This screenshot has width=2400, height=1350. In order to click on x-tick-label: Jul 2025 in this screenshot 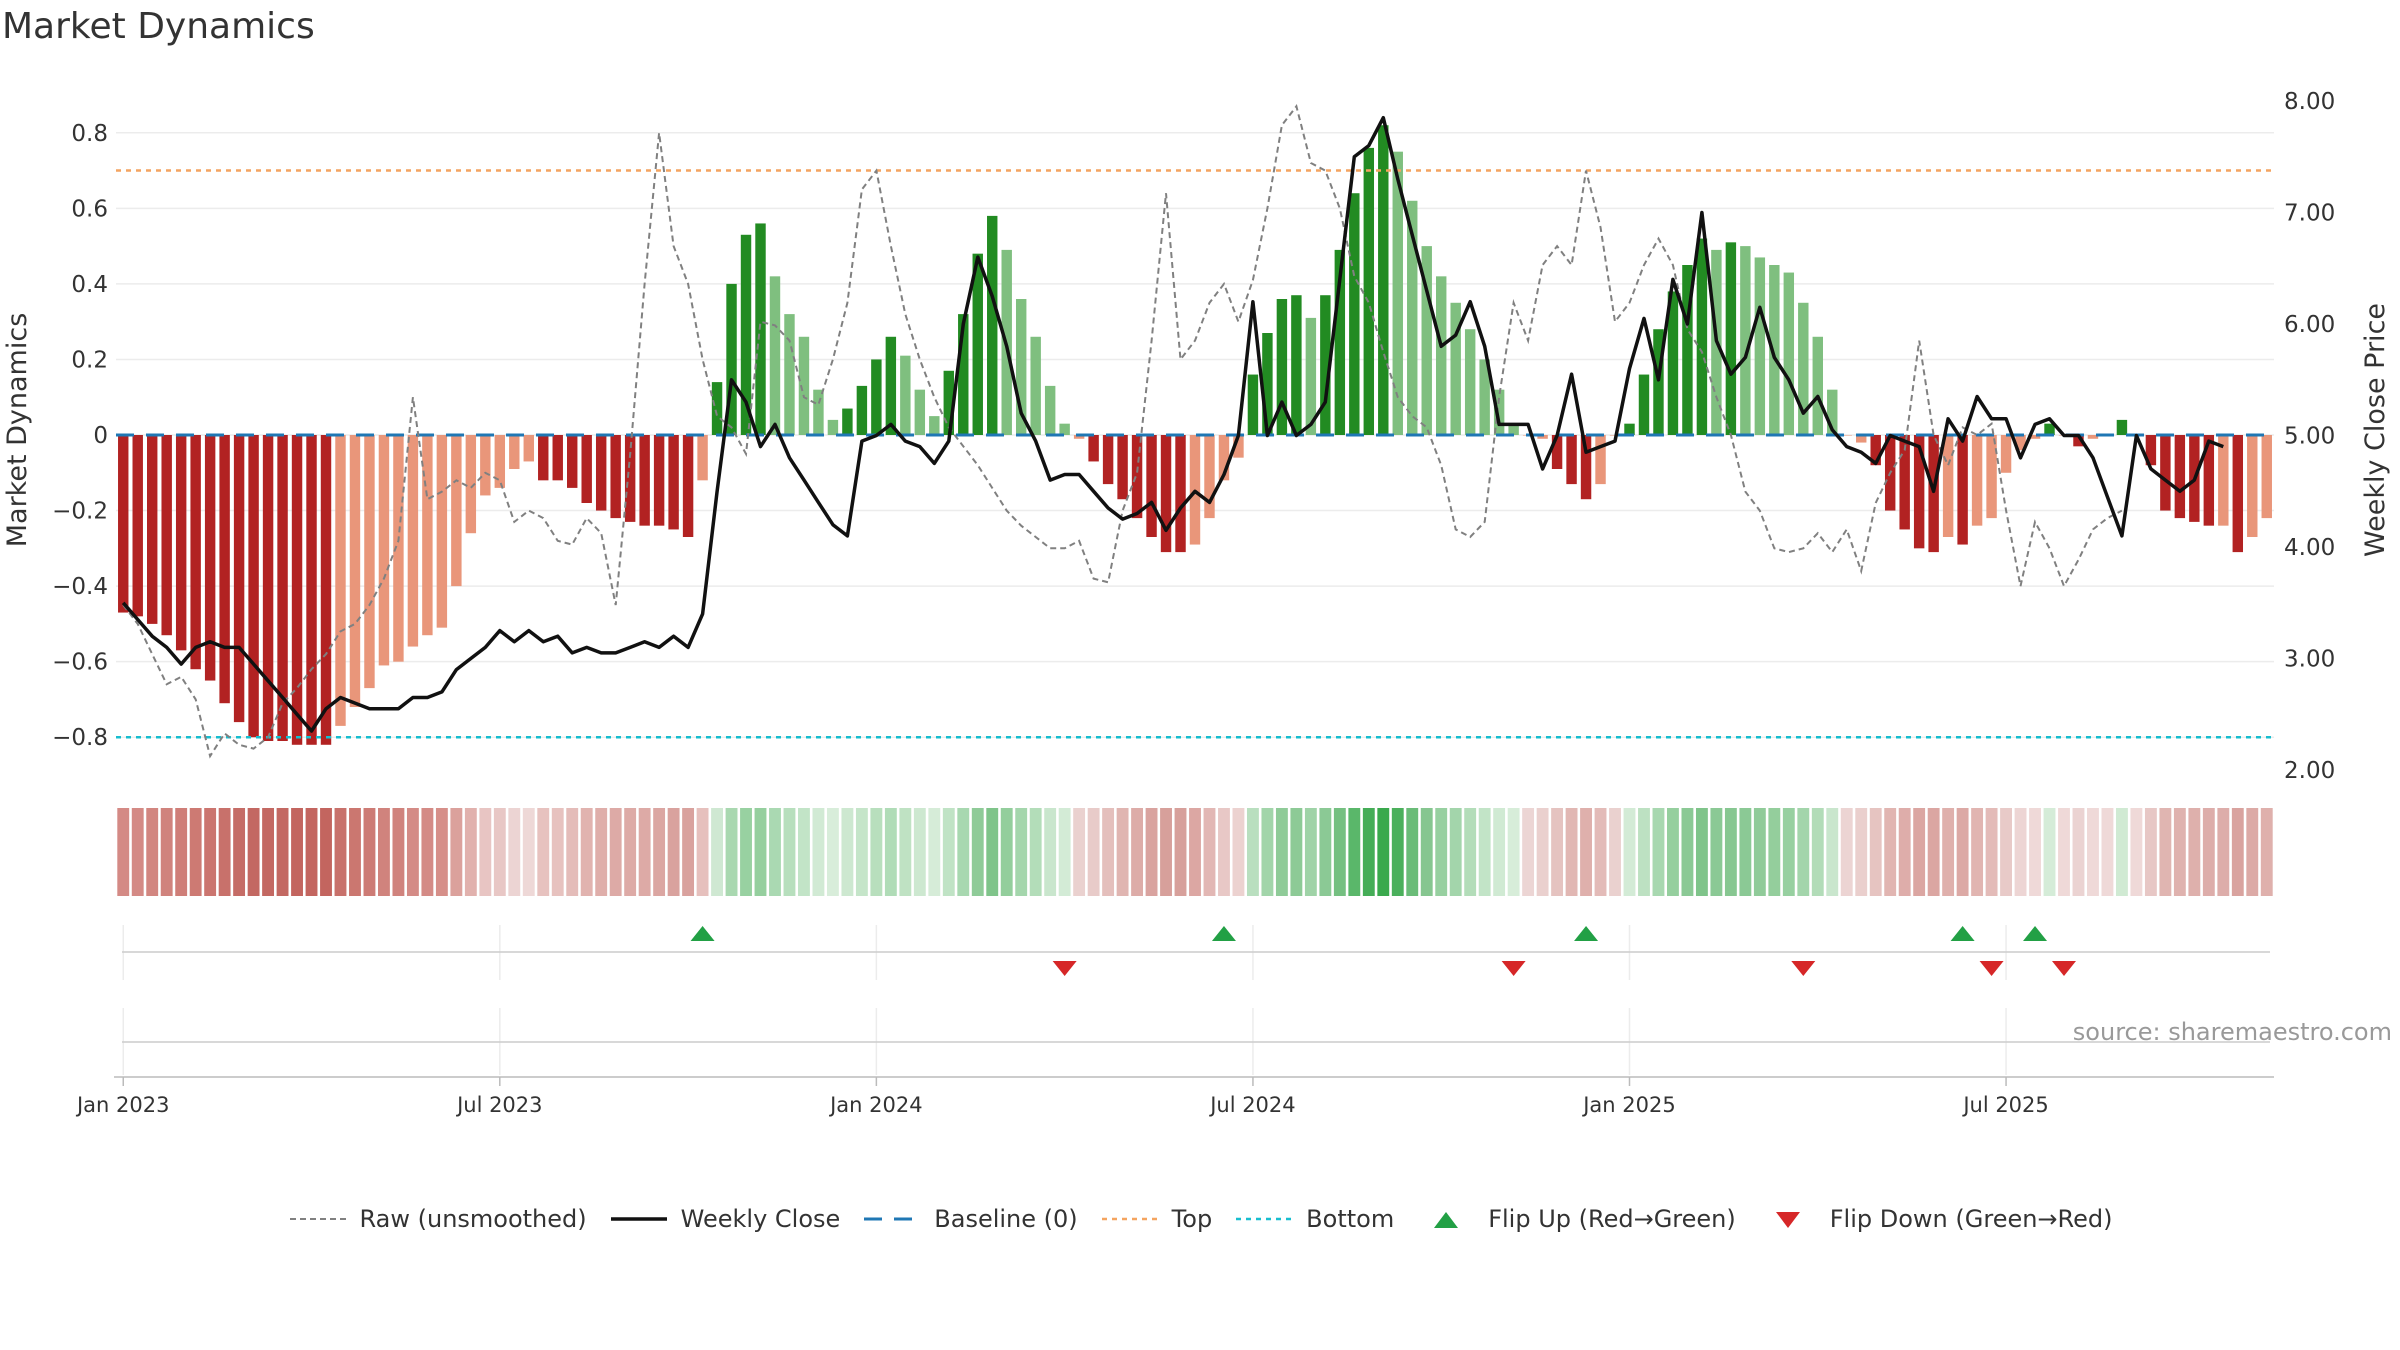, I will do `click(2004, 1105)`.